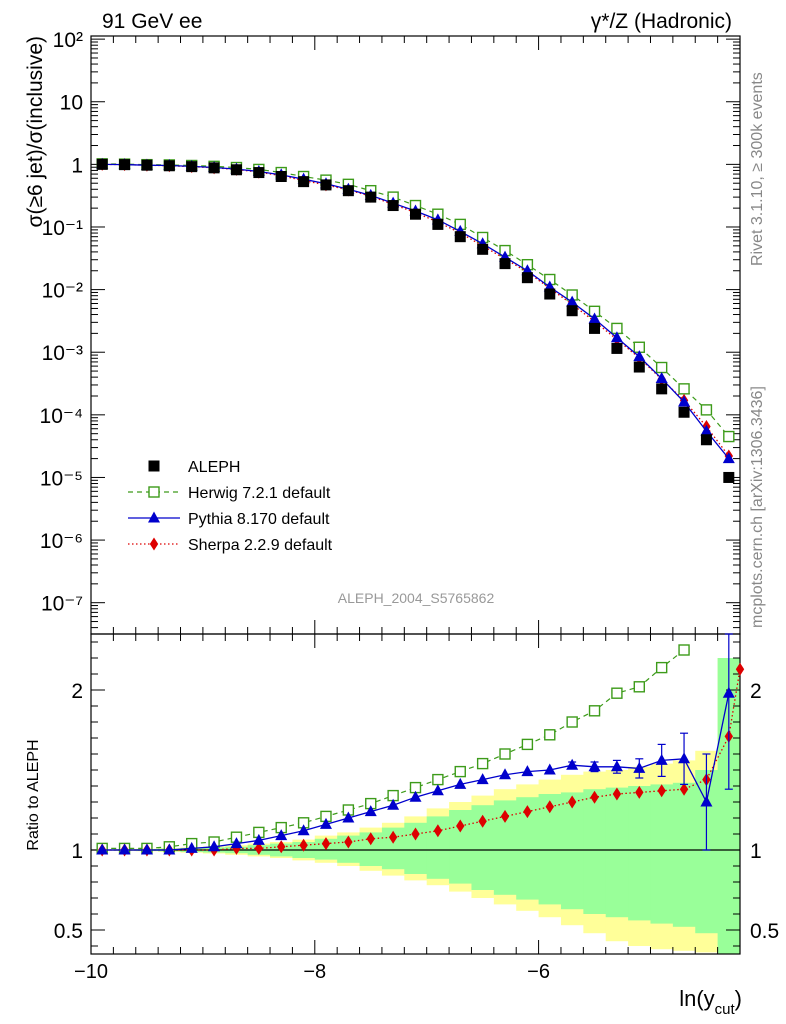 This screenshot has width=786, height=1024. Describe the element at coordinates (757, 507) in the screenshot. I see `mcplots-label: mcplots.cern.ch [arXiv:1306.3436]` at that location.